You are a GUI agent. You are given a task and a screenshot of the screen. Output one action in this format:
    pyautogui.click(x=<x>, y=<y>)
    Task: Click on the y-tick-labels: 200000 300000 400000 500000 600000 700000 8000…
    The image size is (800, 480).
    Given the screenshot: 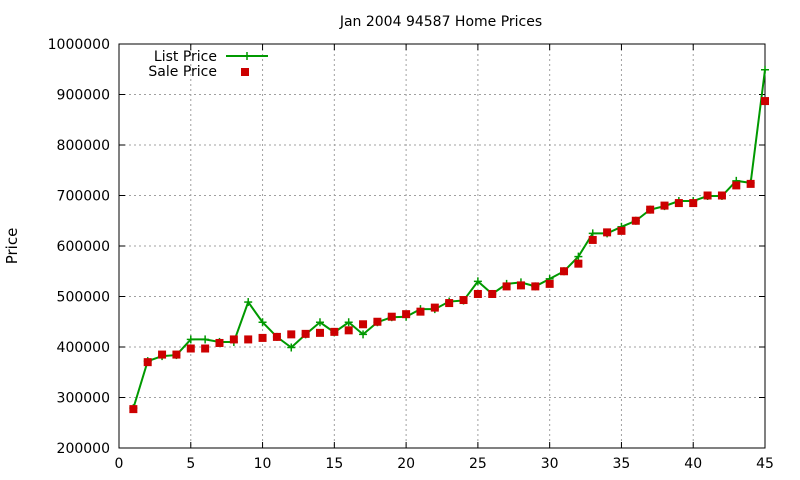 What is the action you would take?
    pyautogui.click(x=79, y=247)
    